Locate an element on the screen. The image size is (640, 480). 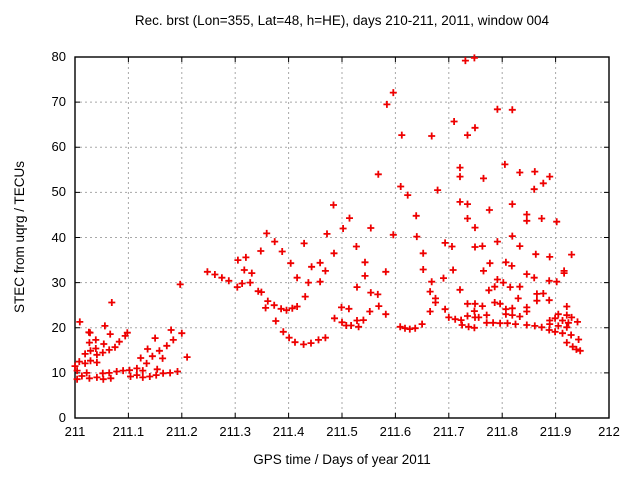
x-tick-label: 211.9 is located at coordinates (555, 431).